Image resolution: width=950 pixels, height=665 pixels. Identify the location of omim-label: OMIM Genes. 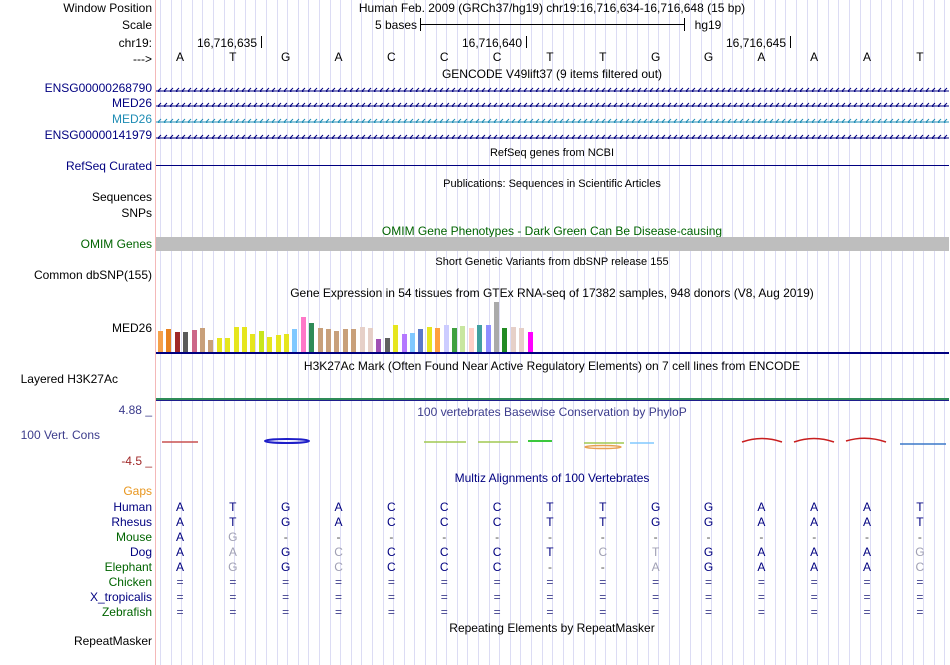
(116, 244).